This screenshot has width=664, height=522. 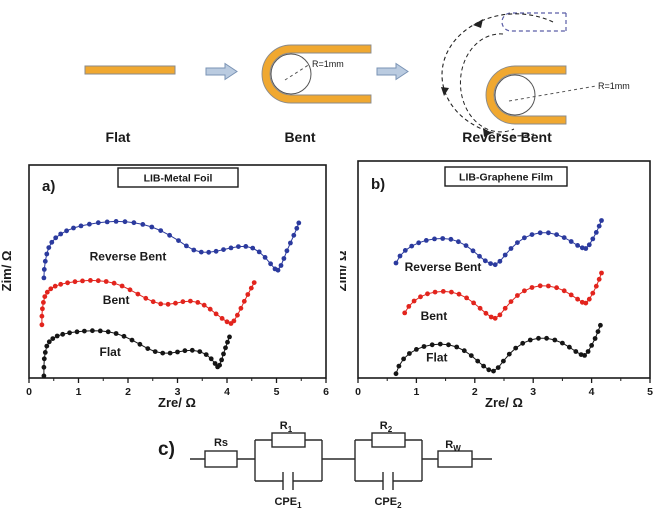 What do you see at coordinates (116, 300) in the screenshot?
I see `curve-label-bent: Bent` at bounding box center [116, 300].